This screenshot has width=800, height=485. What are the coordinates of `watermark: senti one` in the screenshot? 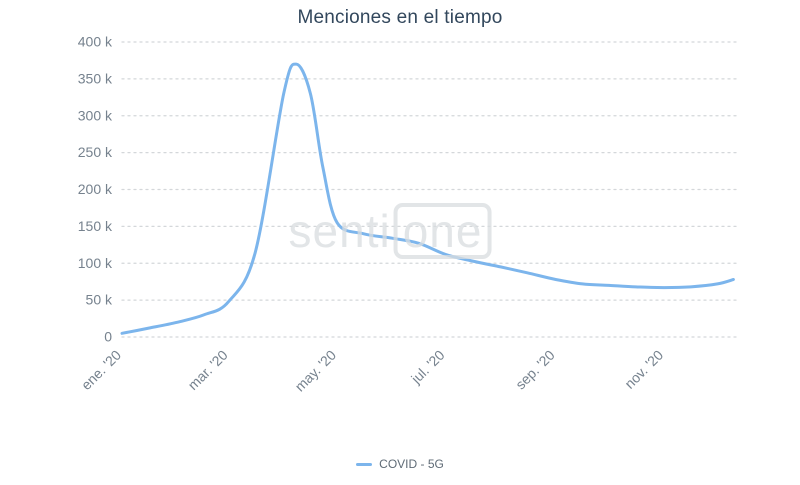 It's located at (390, 231).